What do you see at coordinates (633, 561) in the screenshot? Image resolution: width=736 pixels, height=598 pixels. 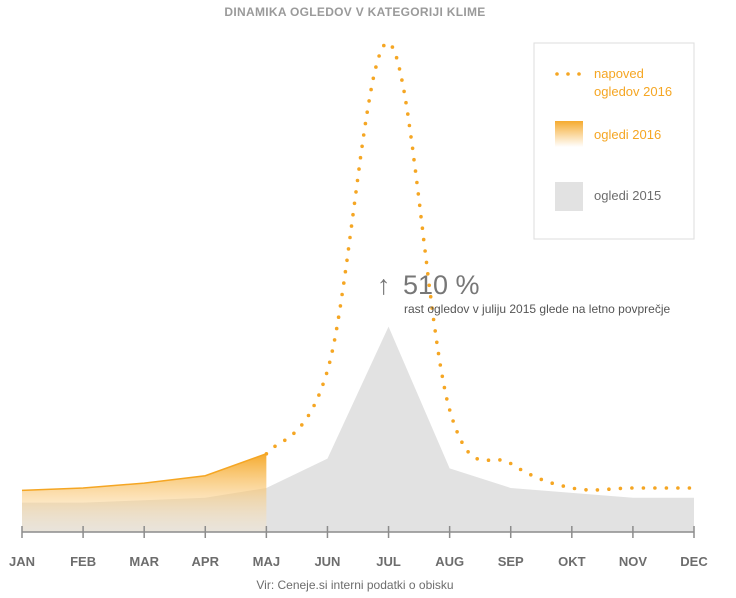 I see `x-tick-label: NOV` at bounding box center [633, 561].